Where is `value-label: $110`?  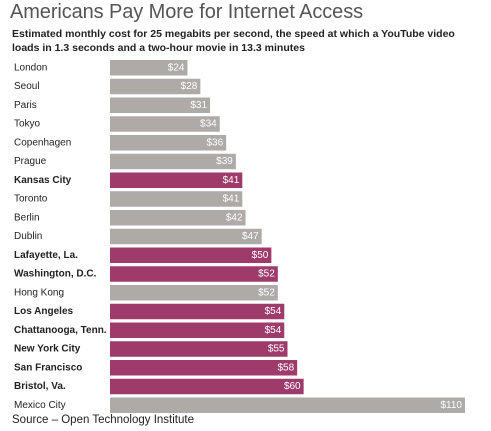 value-label: $110 is located at coordinates (451, 405).